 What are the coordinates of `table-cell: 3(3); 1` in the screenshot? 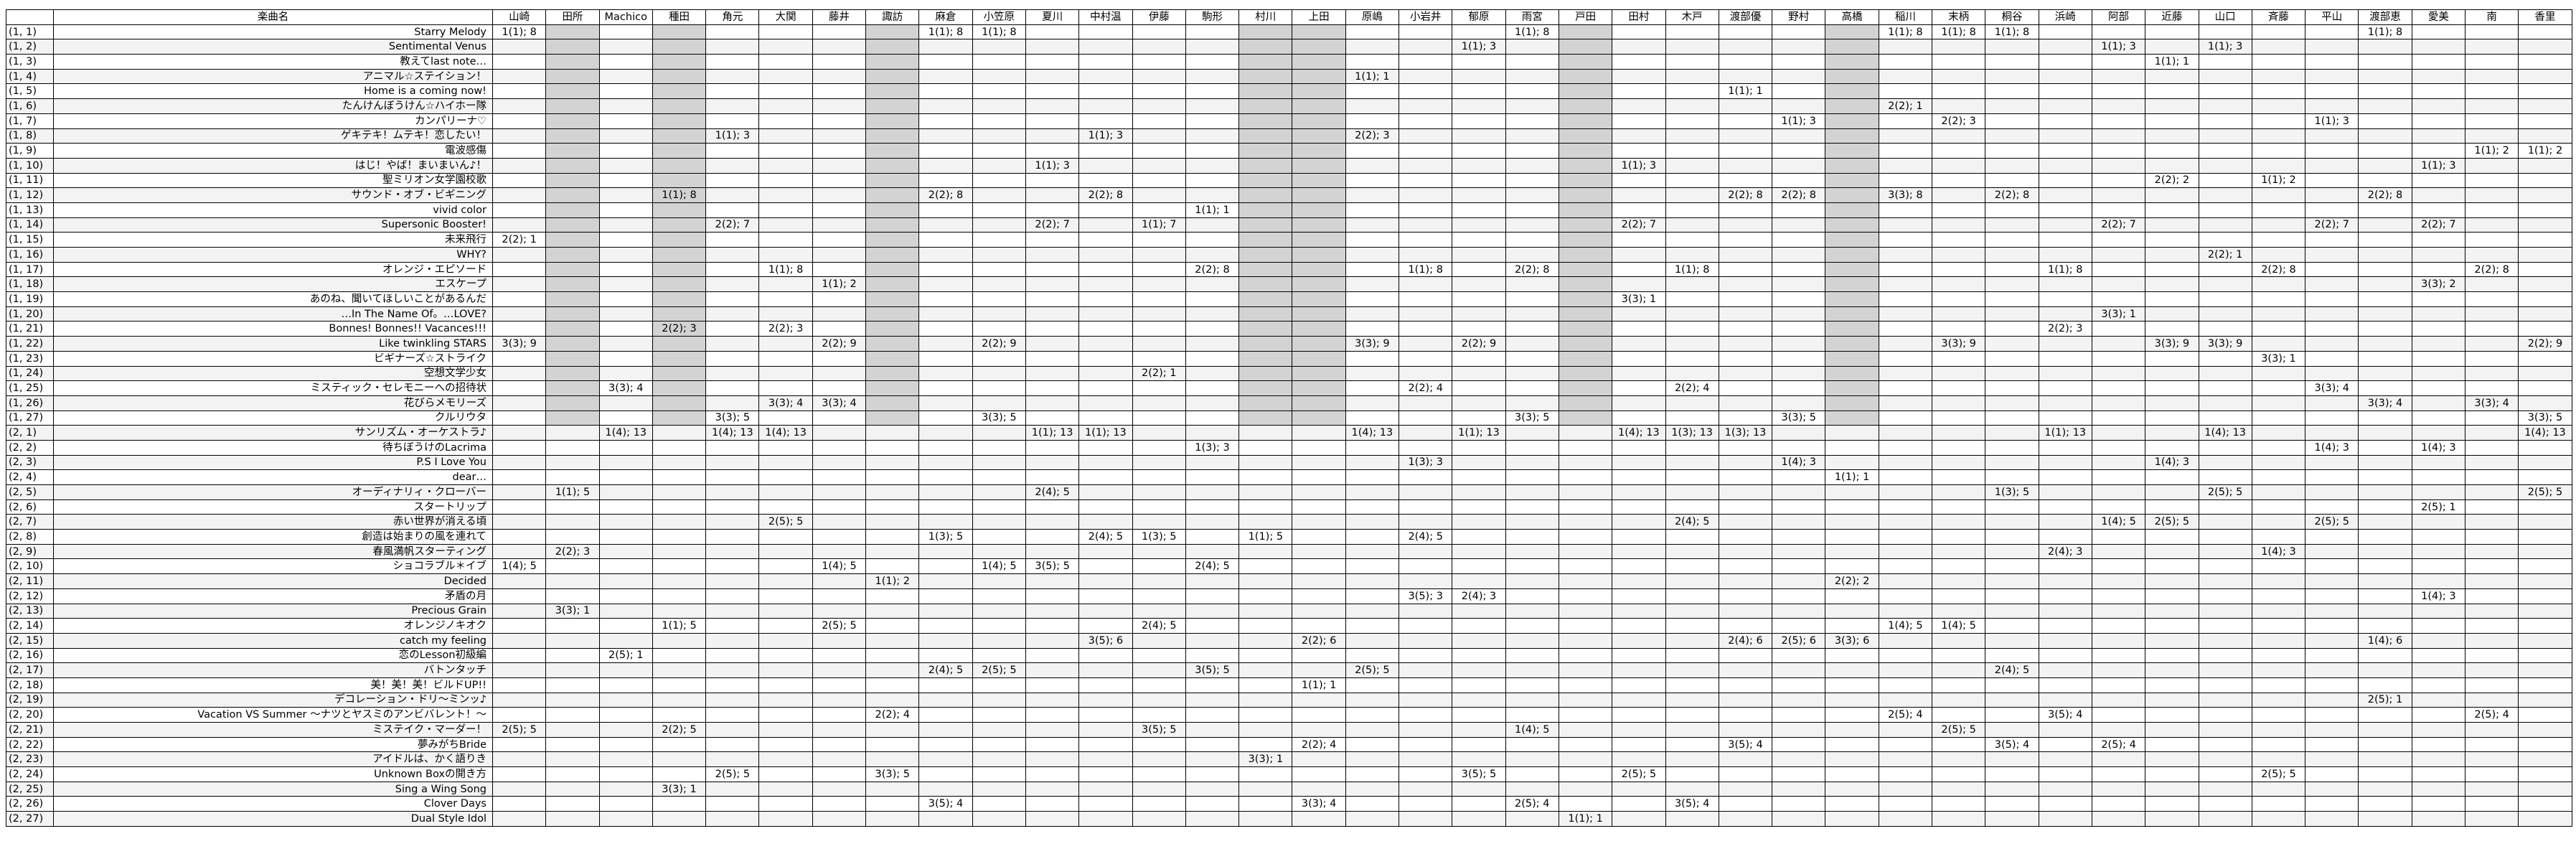 It's located at (1265, 760).